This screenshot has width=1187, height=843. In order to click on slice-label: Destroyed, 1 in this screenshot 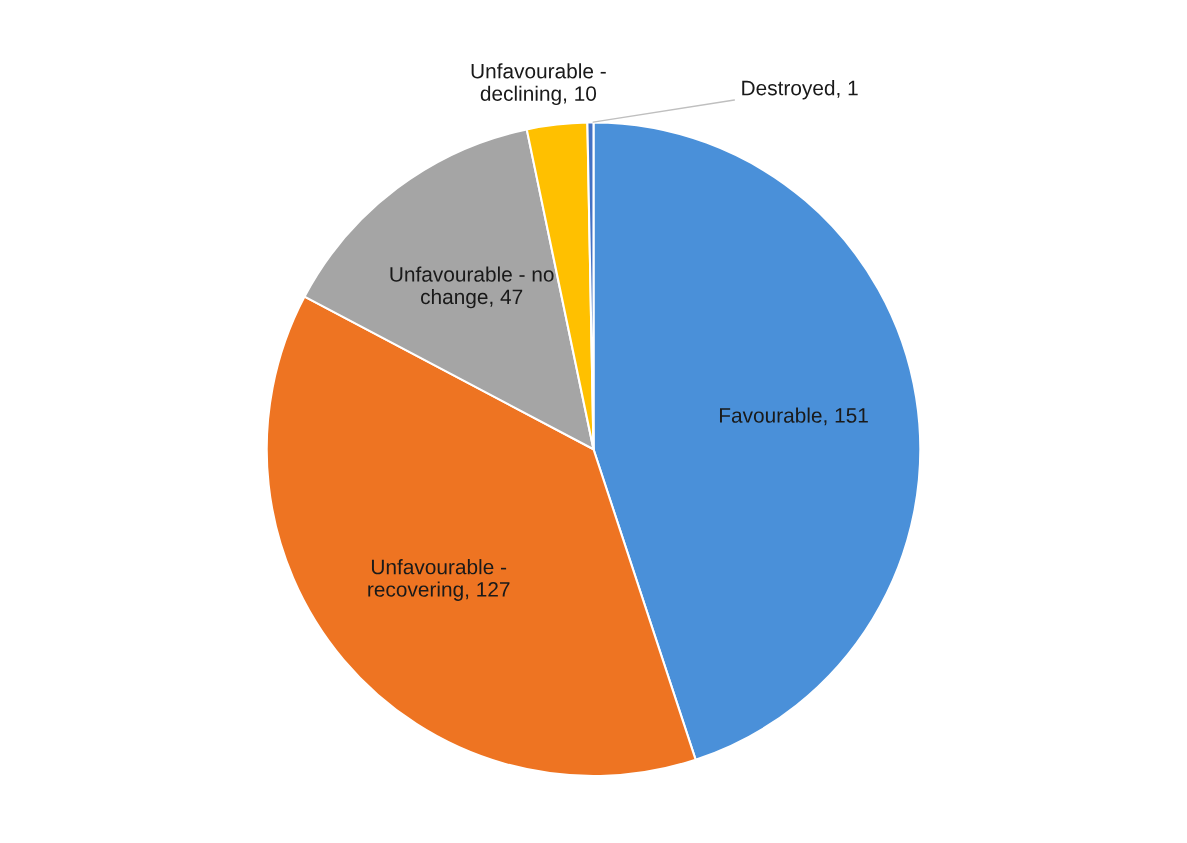, I will do `click(800, 90)`.